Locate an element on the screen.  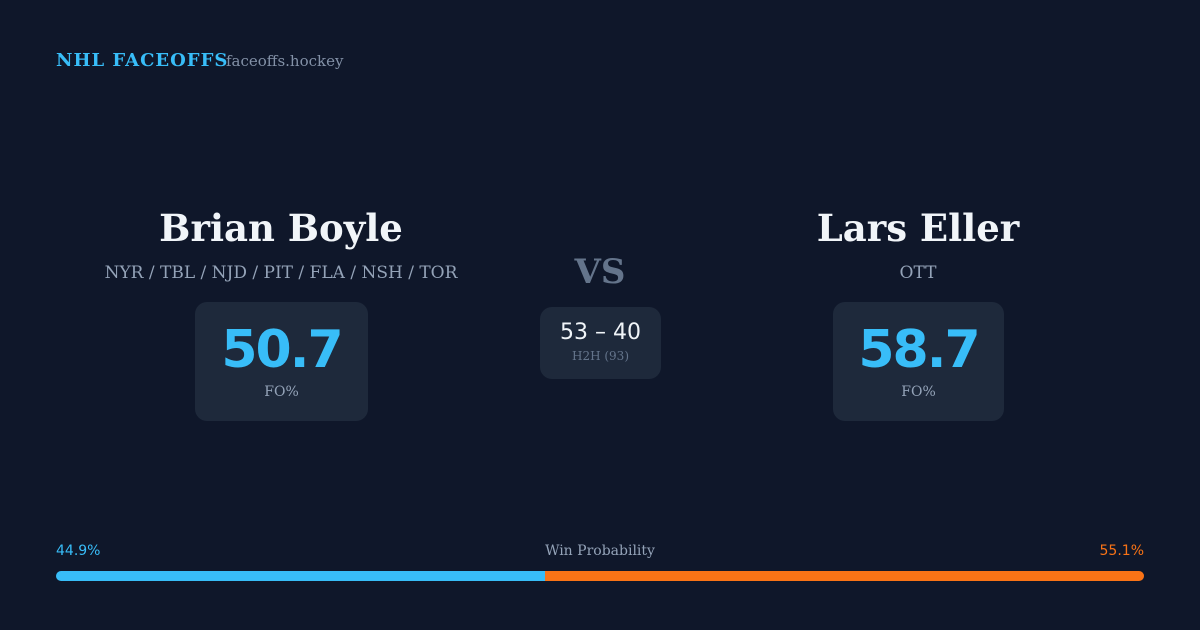
left-probability: 44.9% is located at coordinates (78, 551).